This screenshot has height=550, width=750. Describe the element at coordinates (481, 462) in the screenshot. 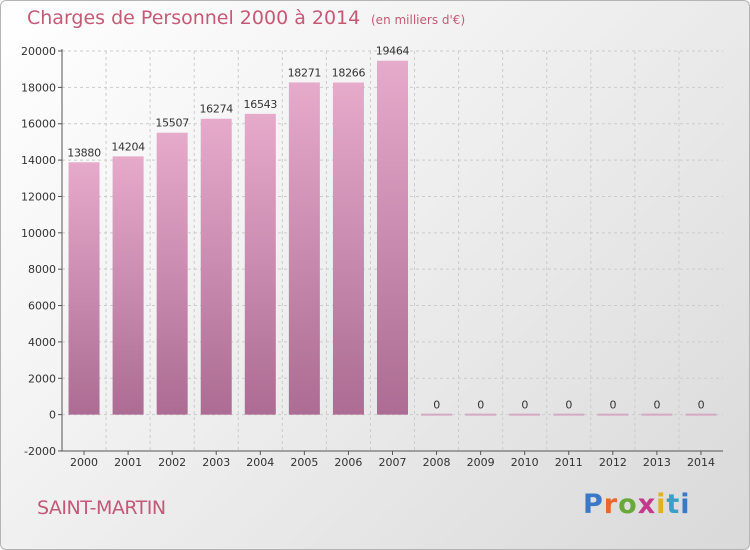

I see `x-tick-label-2009: 2009` at that location.